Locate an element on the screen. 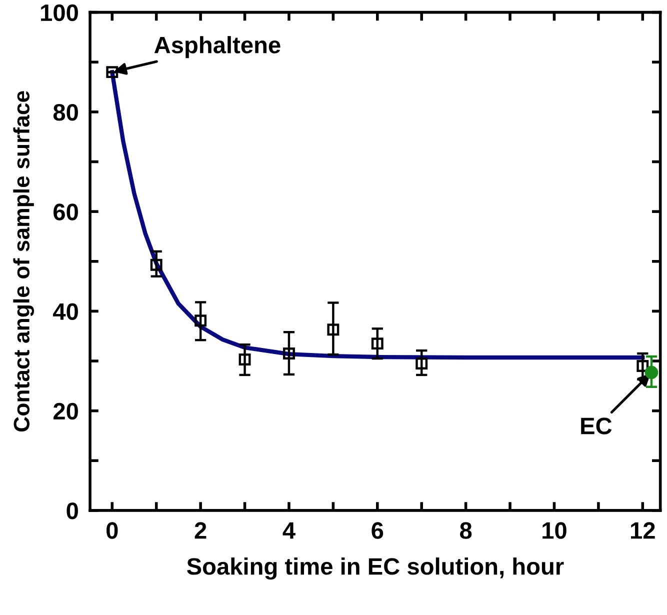 This screenshot has height=615, width=667. x-tick-label: 8 is located at coordinates (466, 530).